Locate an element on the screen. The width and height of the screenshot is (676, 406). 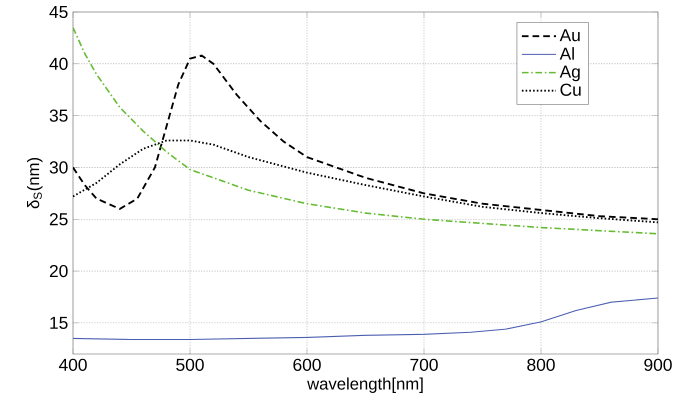
y-tick-label: 25 is located at coordinates (59, 219).